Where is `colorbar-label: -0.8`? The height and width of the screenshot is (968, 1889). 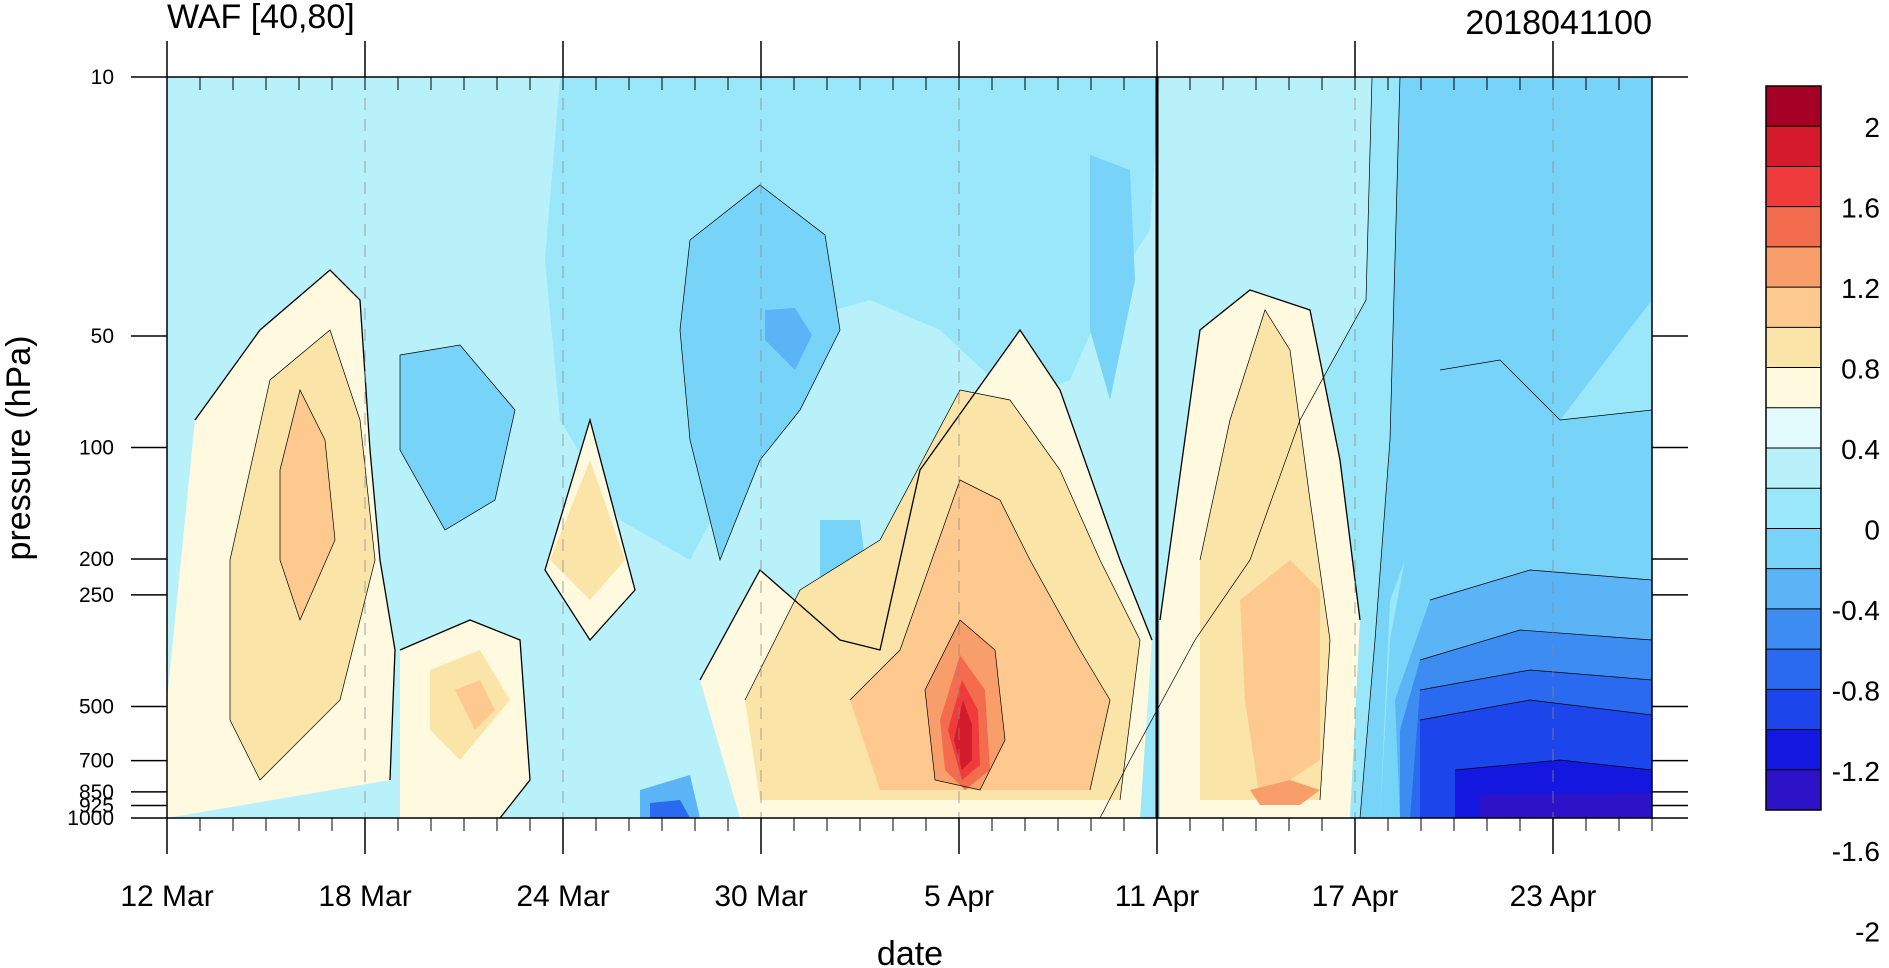
colorbar-label: -0.8 is located at coordinates (1856, 690).